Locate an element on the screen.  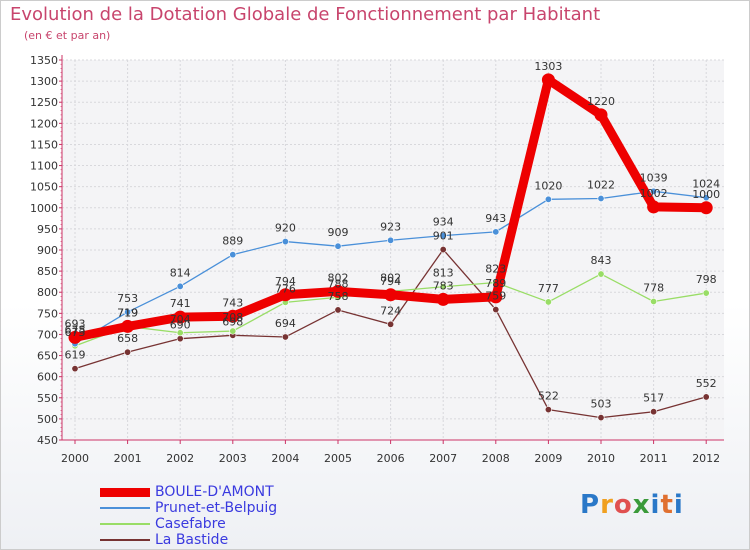
data-label: 743 is located at coordinates (232, 302).